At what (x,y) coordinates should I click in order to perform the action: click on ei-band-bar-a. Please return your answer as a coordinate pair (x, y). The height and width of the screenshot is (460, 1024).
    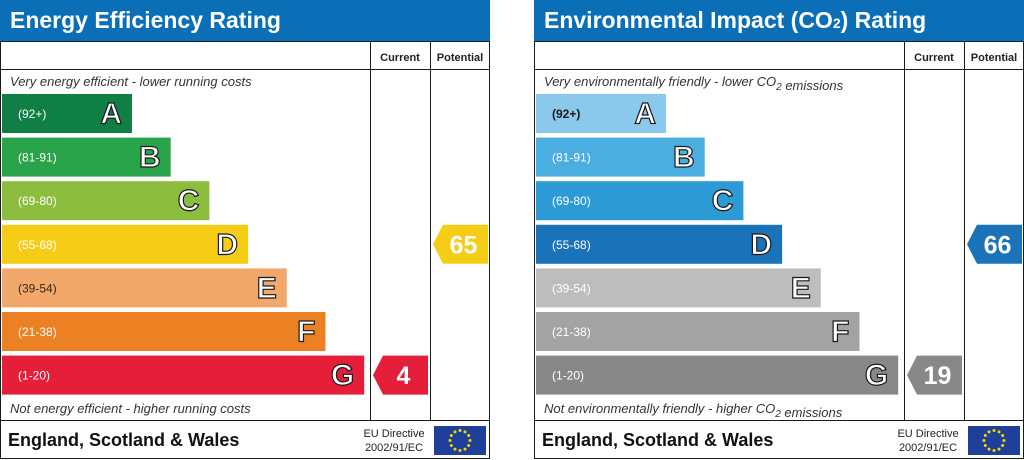
    Looking at the image, I should click on (601, 113).